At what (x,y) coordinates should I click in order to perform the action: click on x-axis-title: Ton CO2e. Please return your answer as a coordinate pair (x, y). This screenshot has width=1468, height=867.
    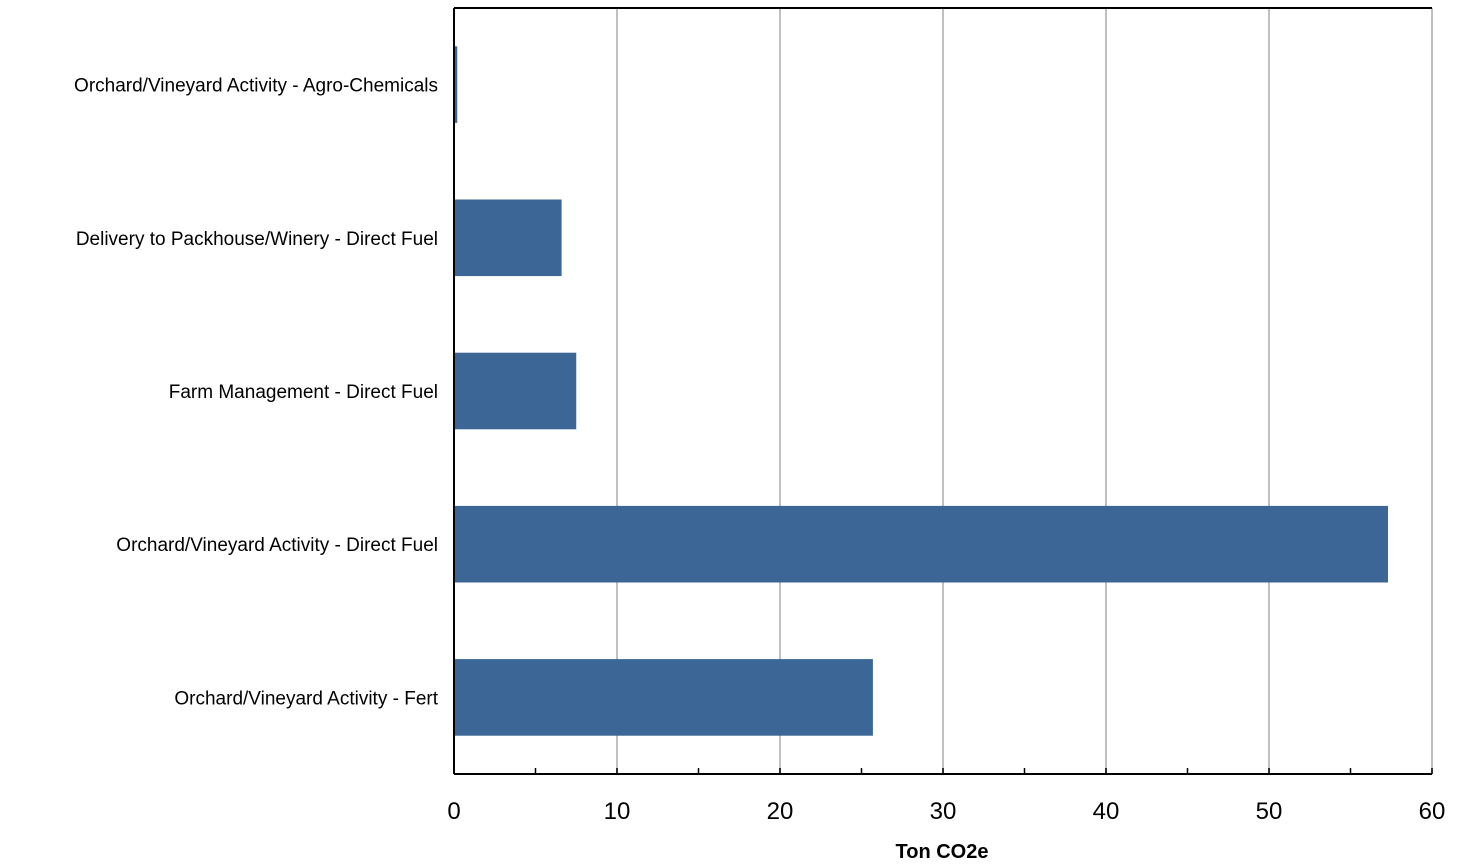
    Looking at the image, I should click on (942, 852).